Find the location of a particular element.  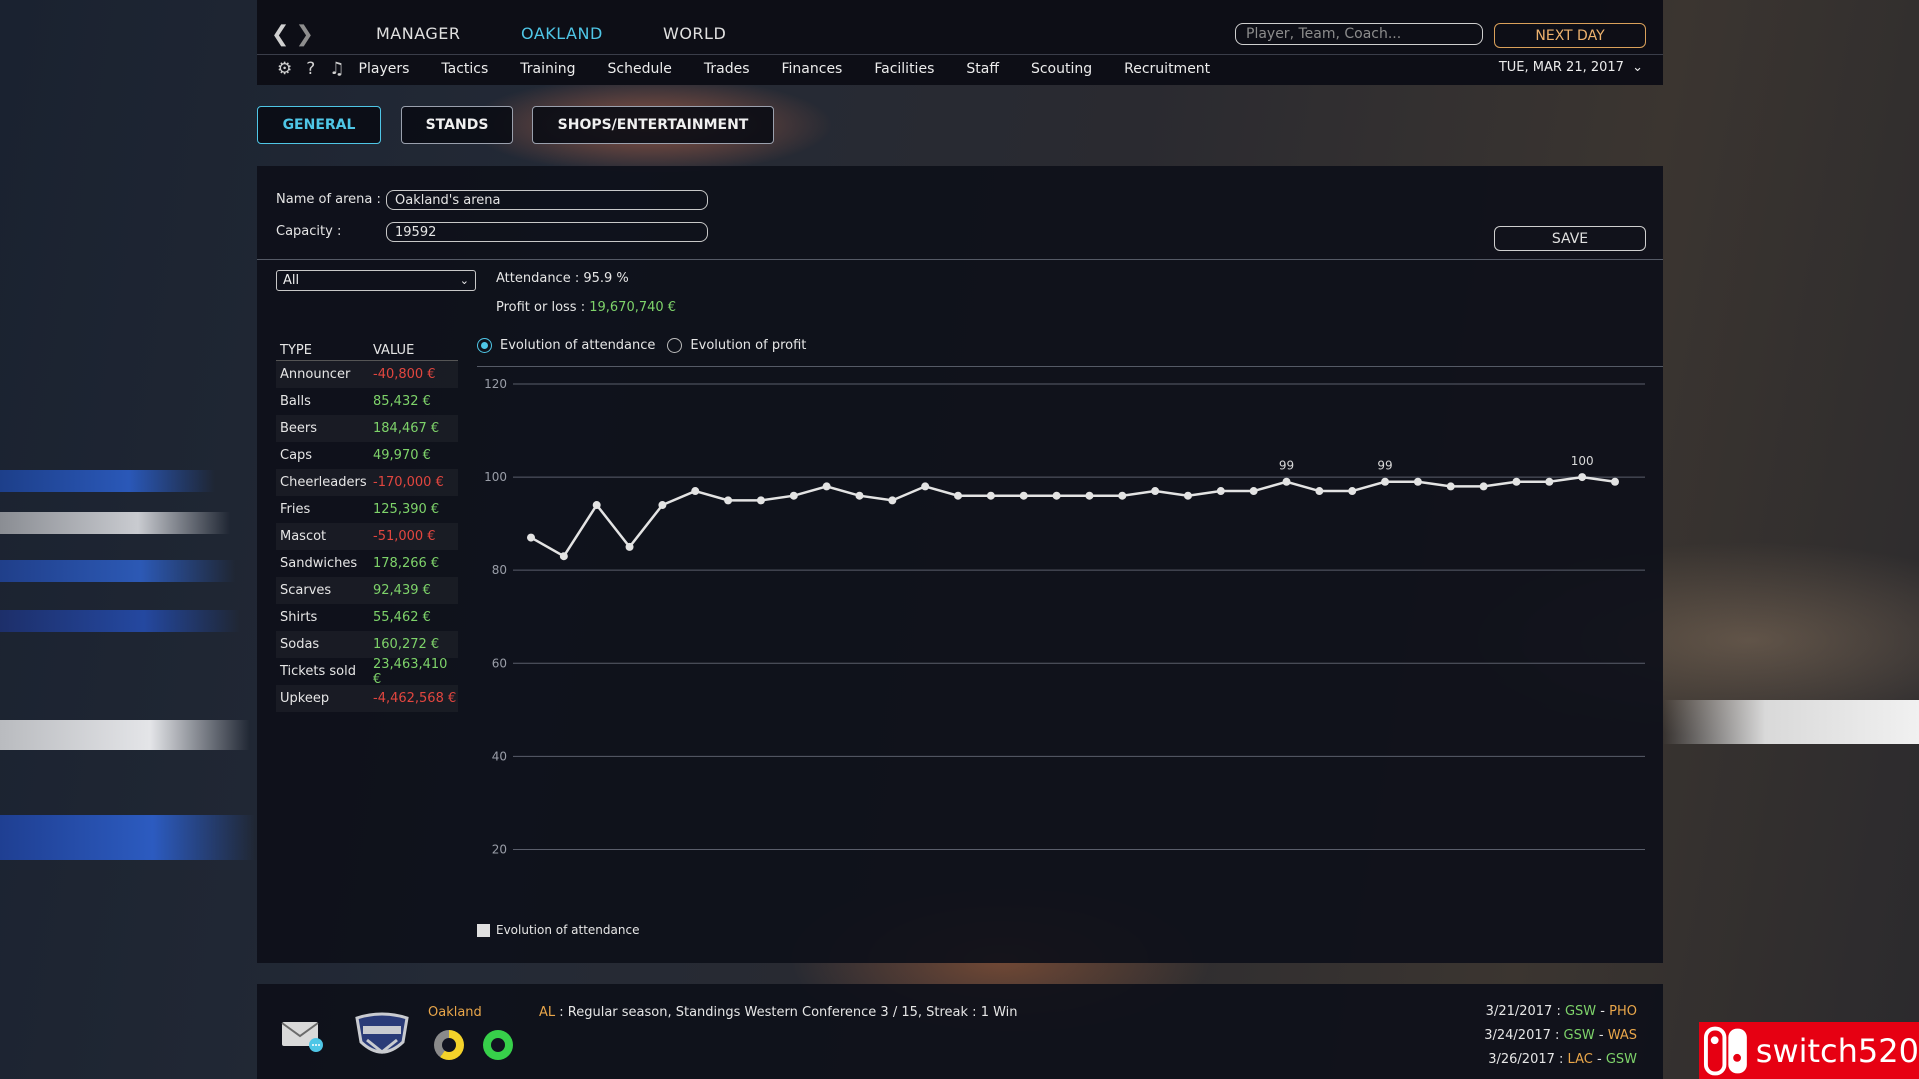

y-tick-label: 80 is located at coordinates (499, 570).